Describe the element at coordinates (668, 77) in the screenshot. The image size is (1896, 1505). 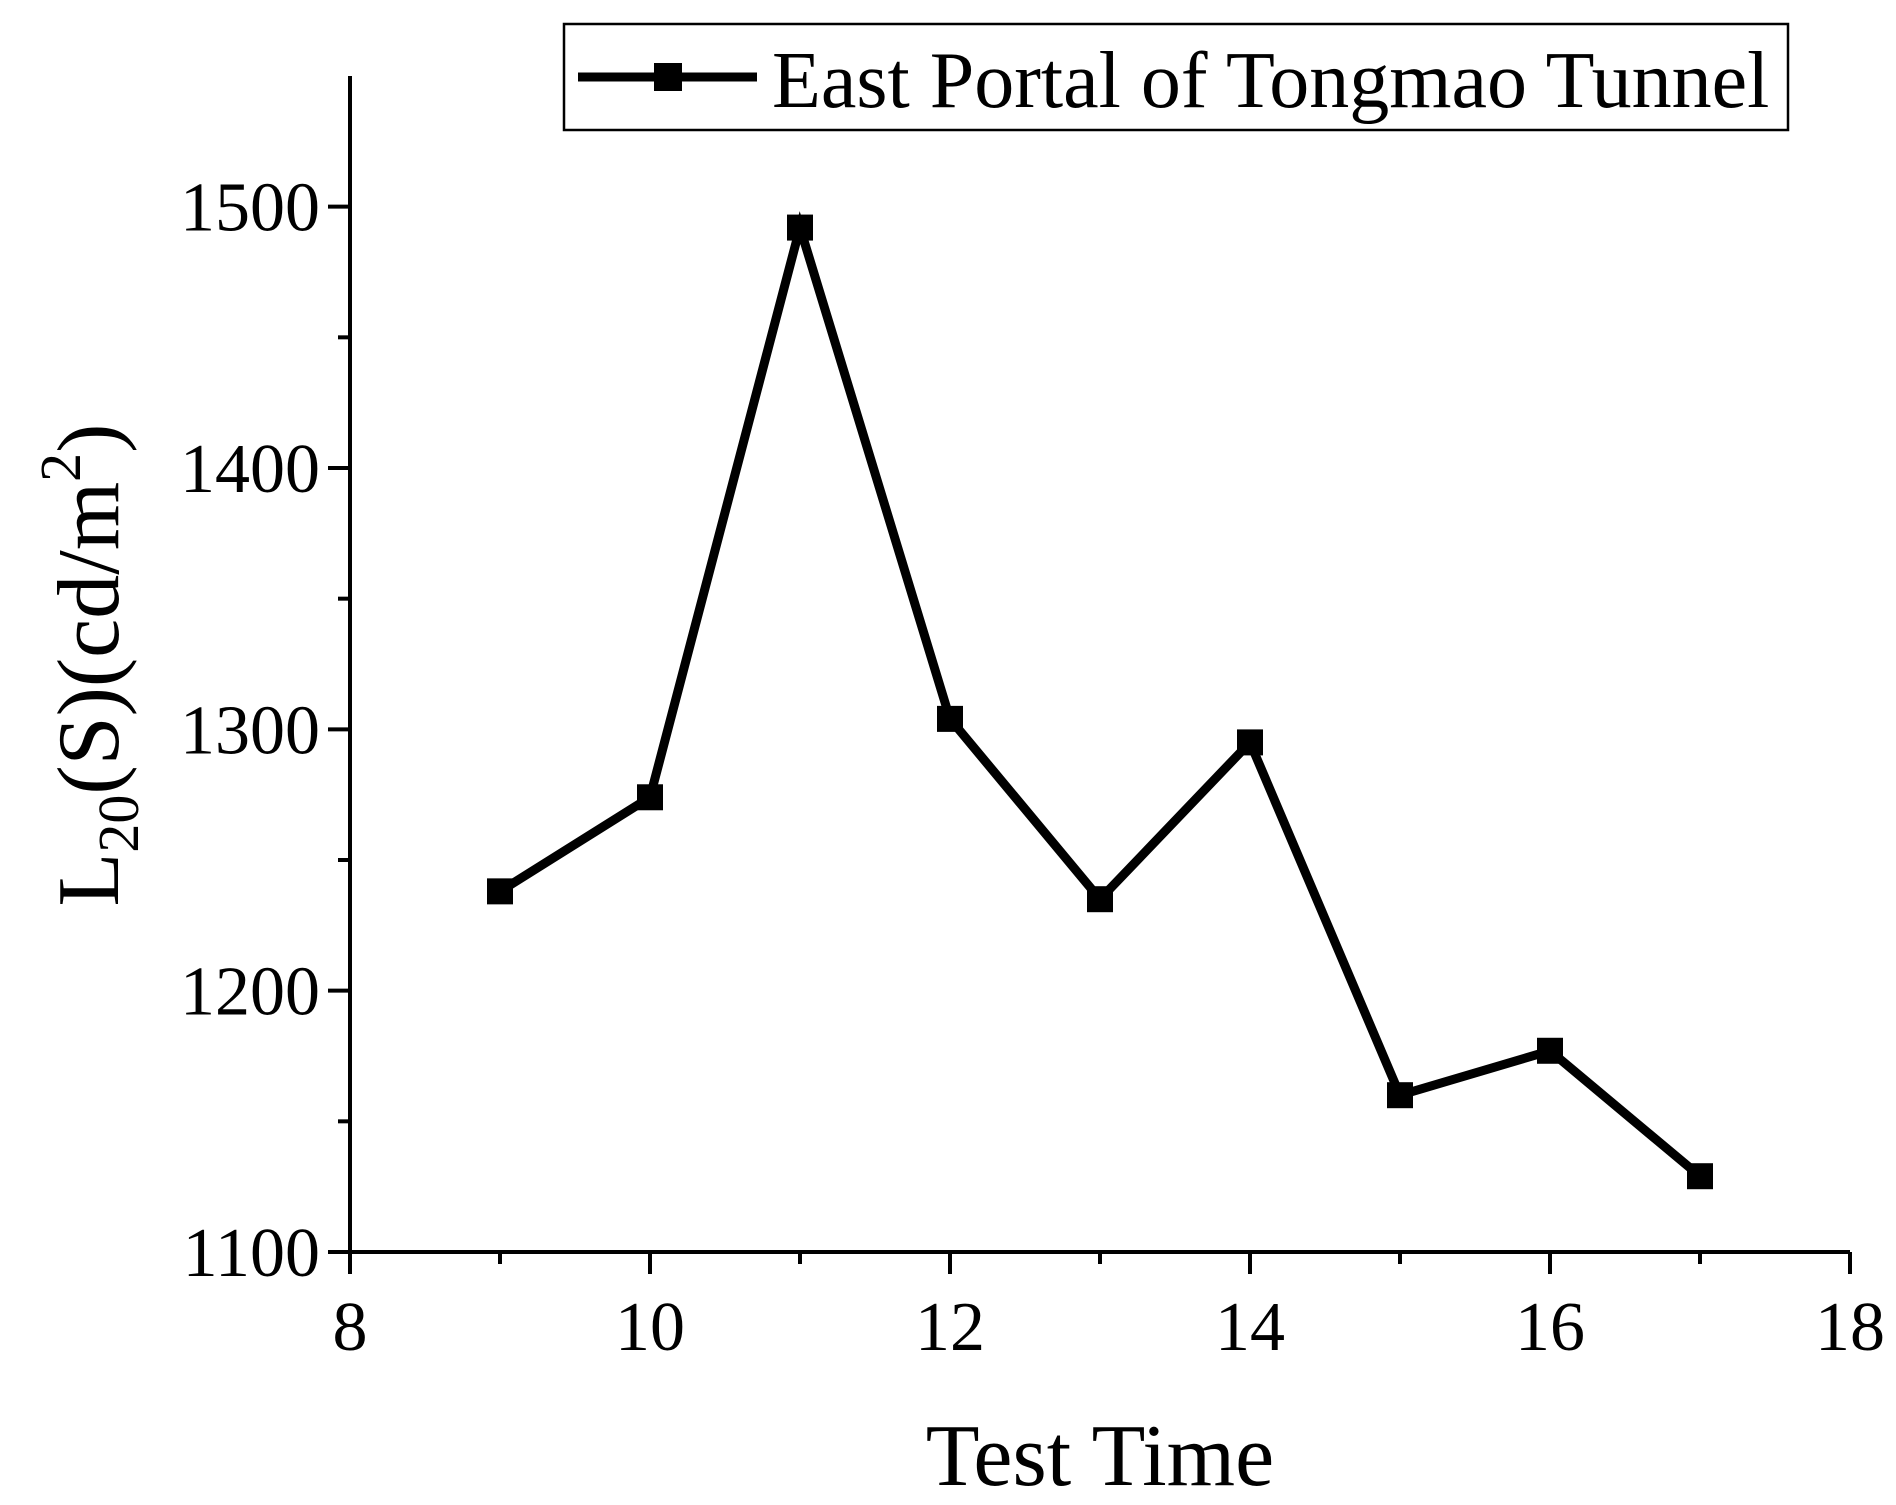
I see `legend-marker-swatch` at that location.